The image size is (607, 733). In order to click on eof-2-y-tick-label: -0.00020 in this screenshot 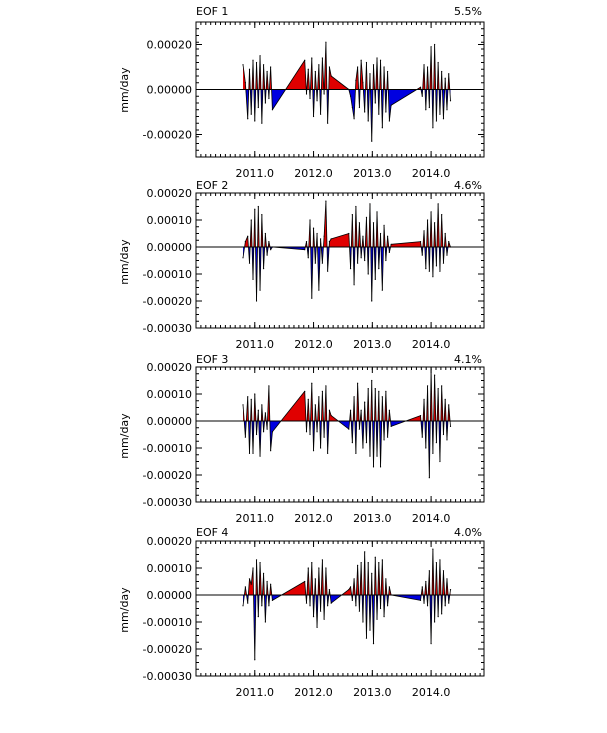, I will do `click(167, 301)`.